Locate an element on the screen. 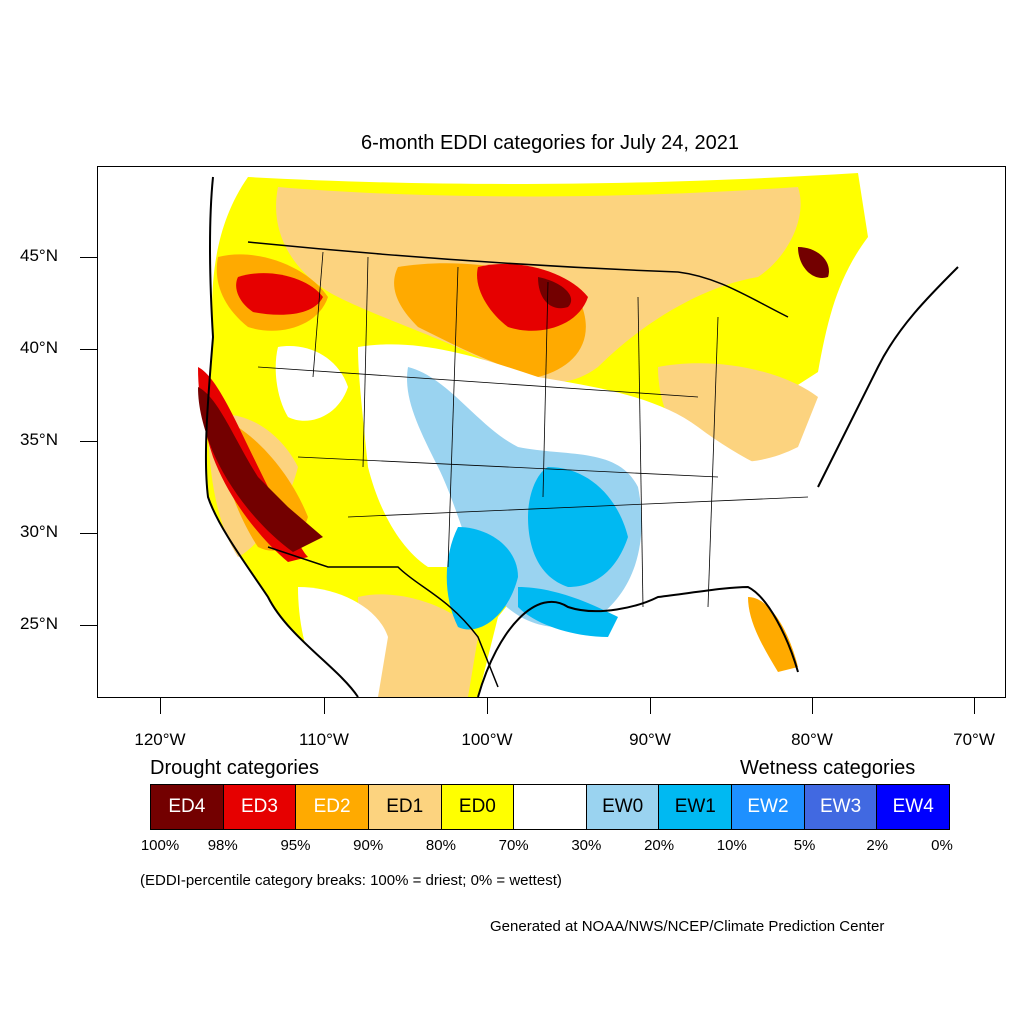 This screenshot has width=1024, height=1024. lon-label-80: 80°W is located at coordinates (812, 739).